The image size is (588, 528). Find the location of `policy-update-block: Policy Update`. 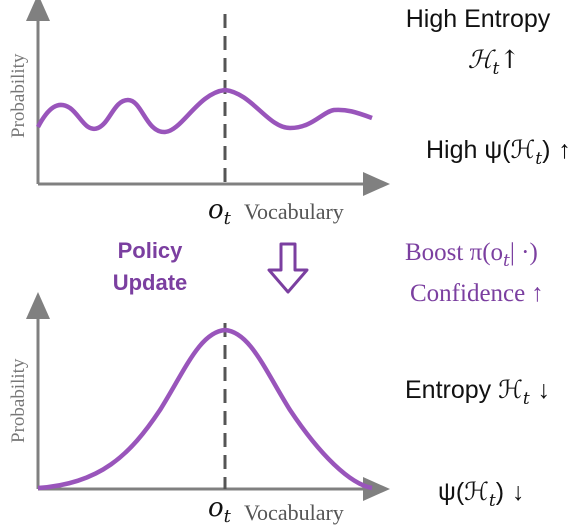

policy-update-block: Policy Update is located at coordinates (211, 266).